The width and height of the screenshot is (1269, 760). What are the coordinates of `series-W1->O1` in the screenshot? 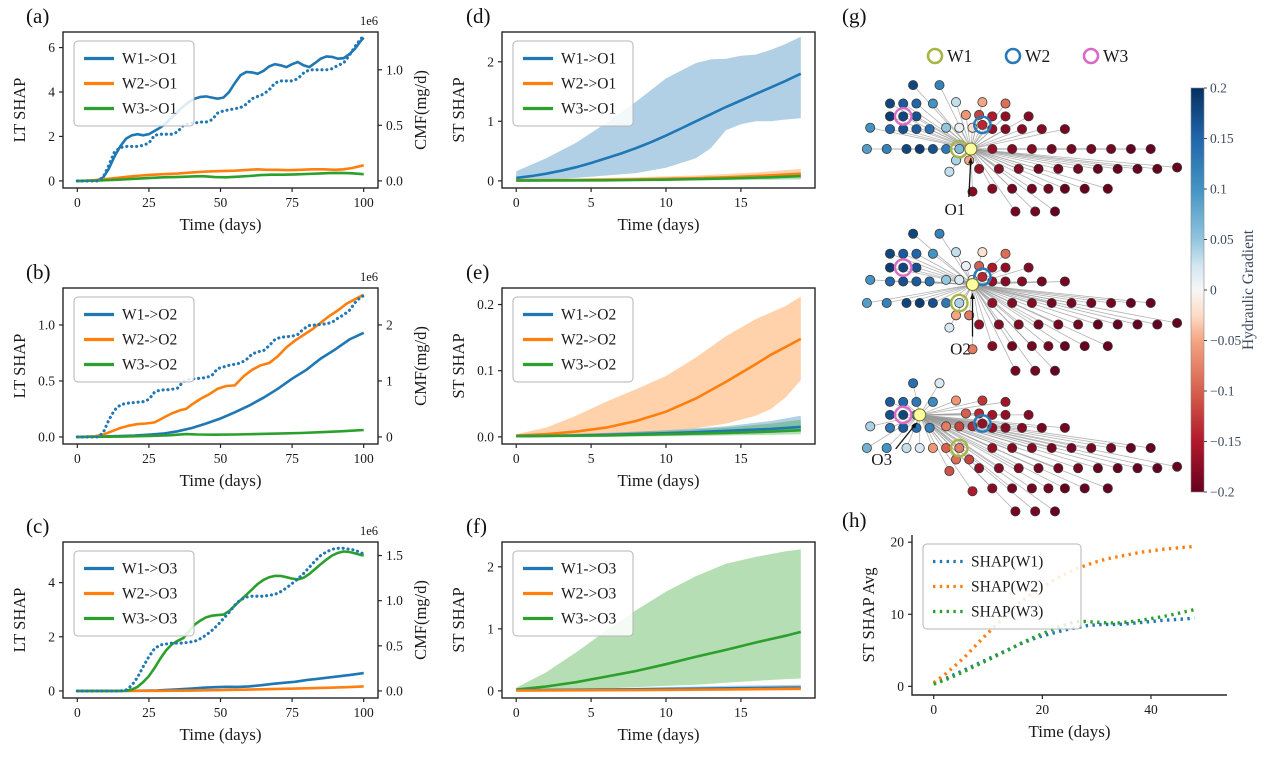 It's located at (221, 109).